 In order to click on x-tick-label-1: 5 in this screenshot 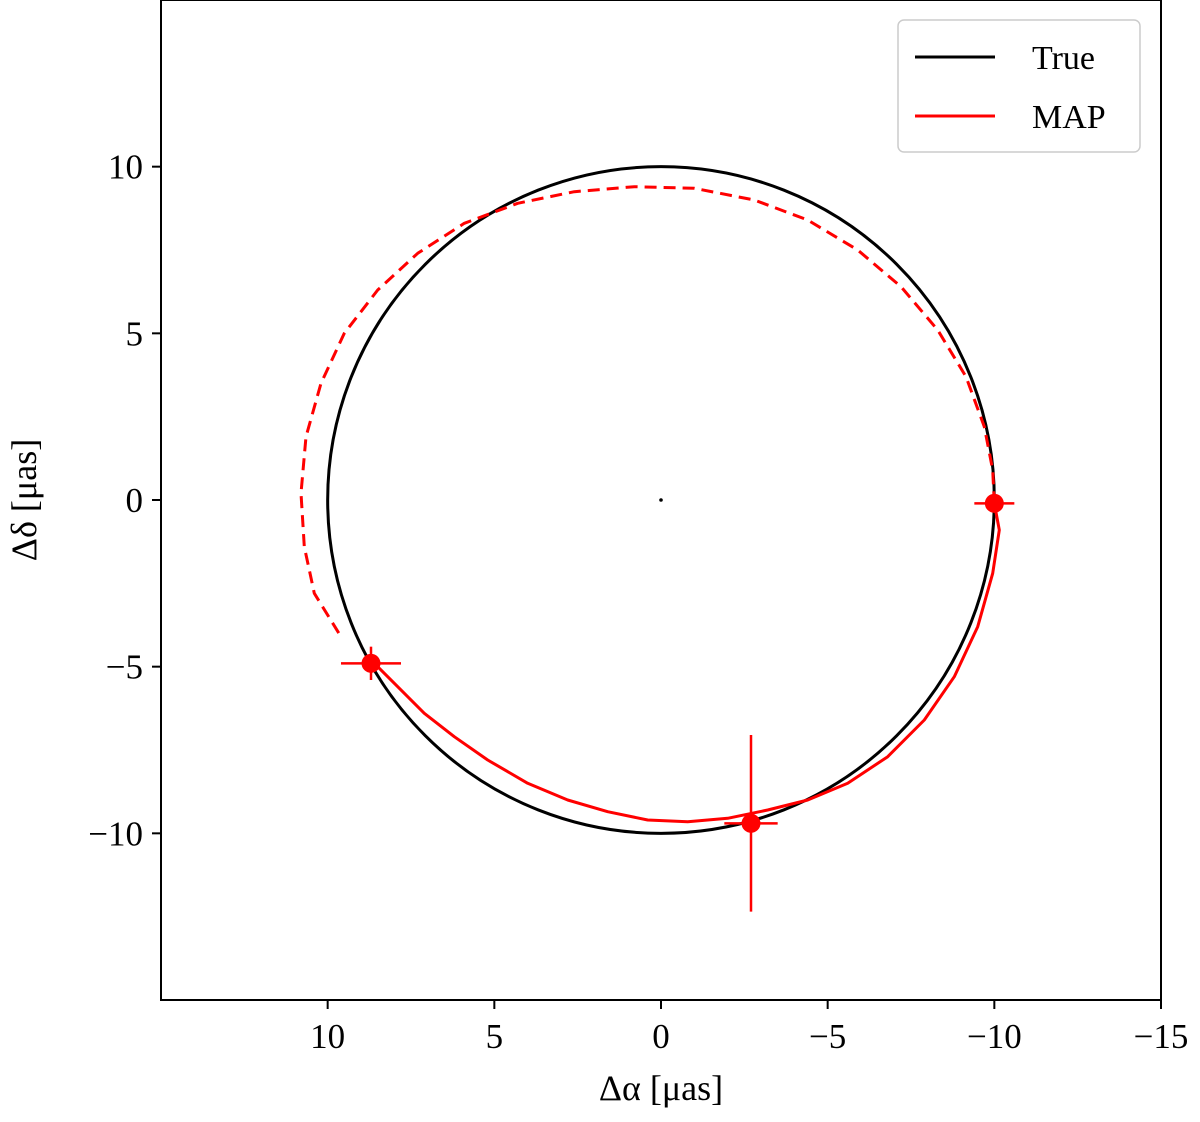, I will do `click(495, 1036)`.